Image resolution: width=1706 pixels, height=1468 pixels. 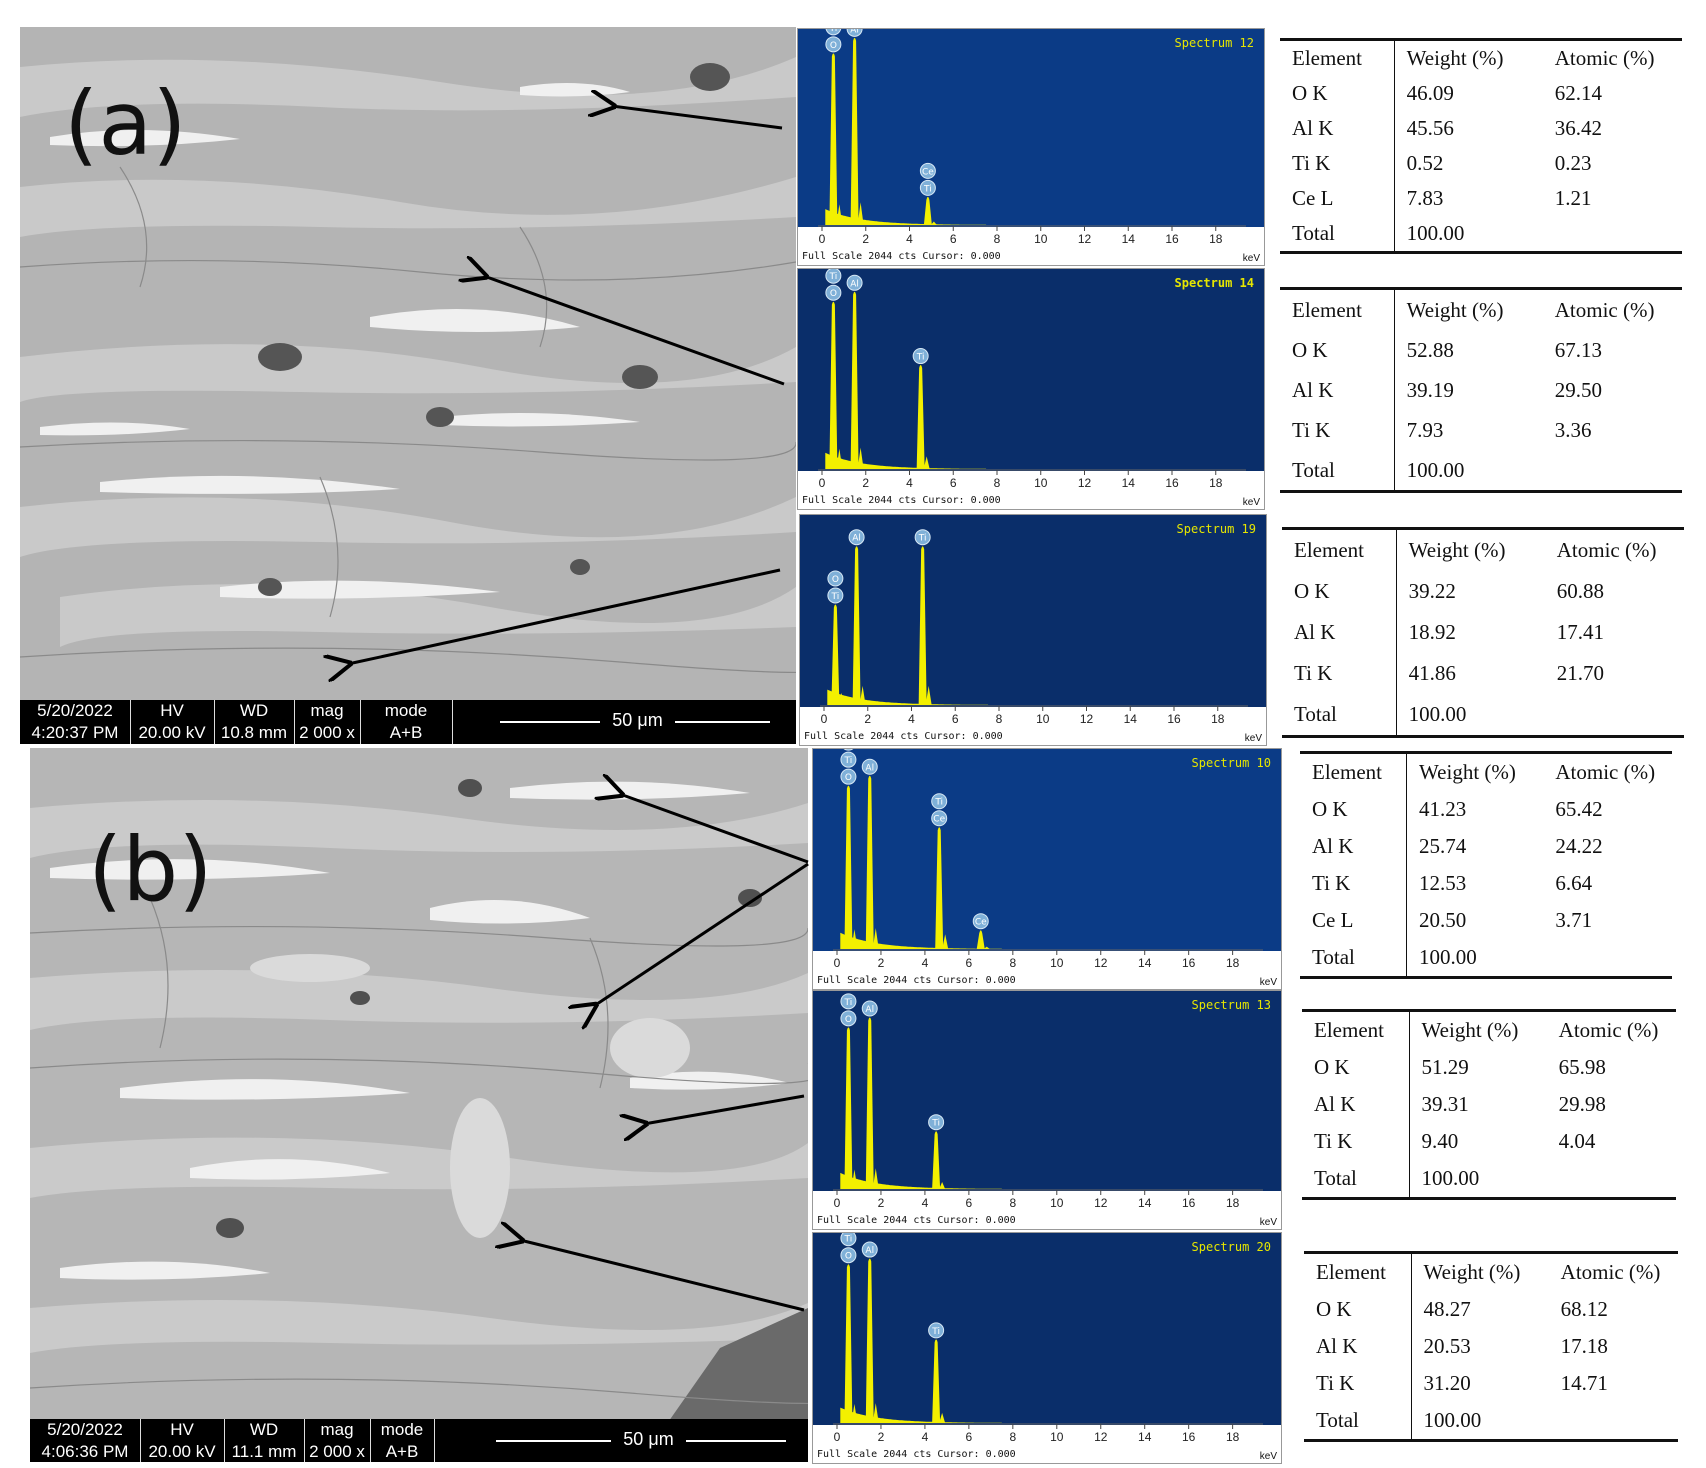 What do you see at coordinates (1354, 920) in the screenshot?
I see `table-cell: Ce L` at bounding box center [1354, 920].